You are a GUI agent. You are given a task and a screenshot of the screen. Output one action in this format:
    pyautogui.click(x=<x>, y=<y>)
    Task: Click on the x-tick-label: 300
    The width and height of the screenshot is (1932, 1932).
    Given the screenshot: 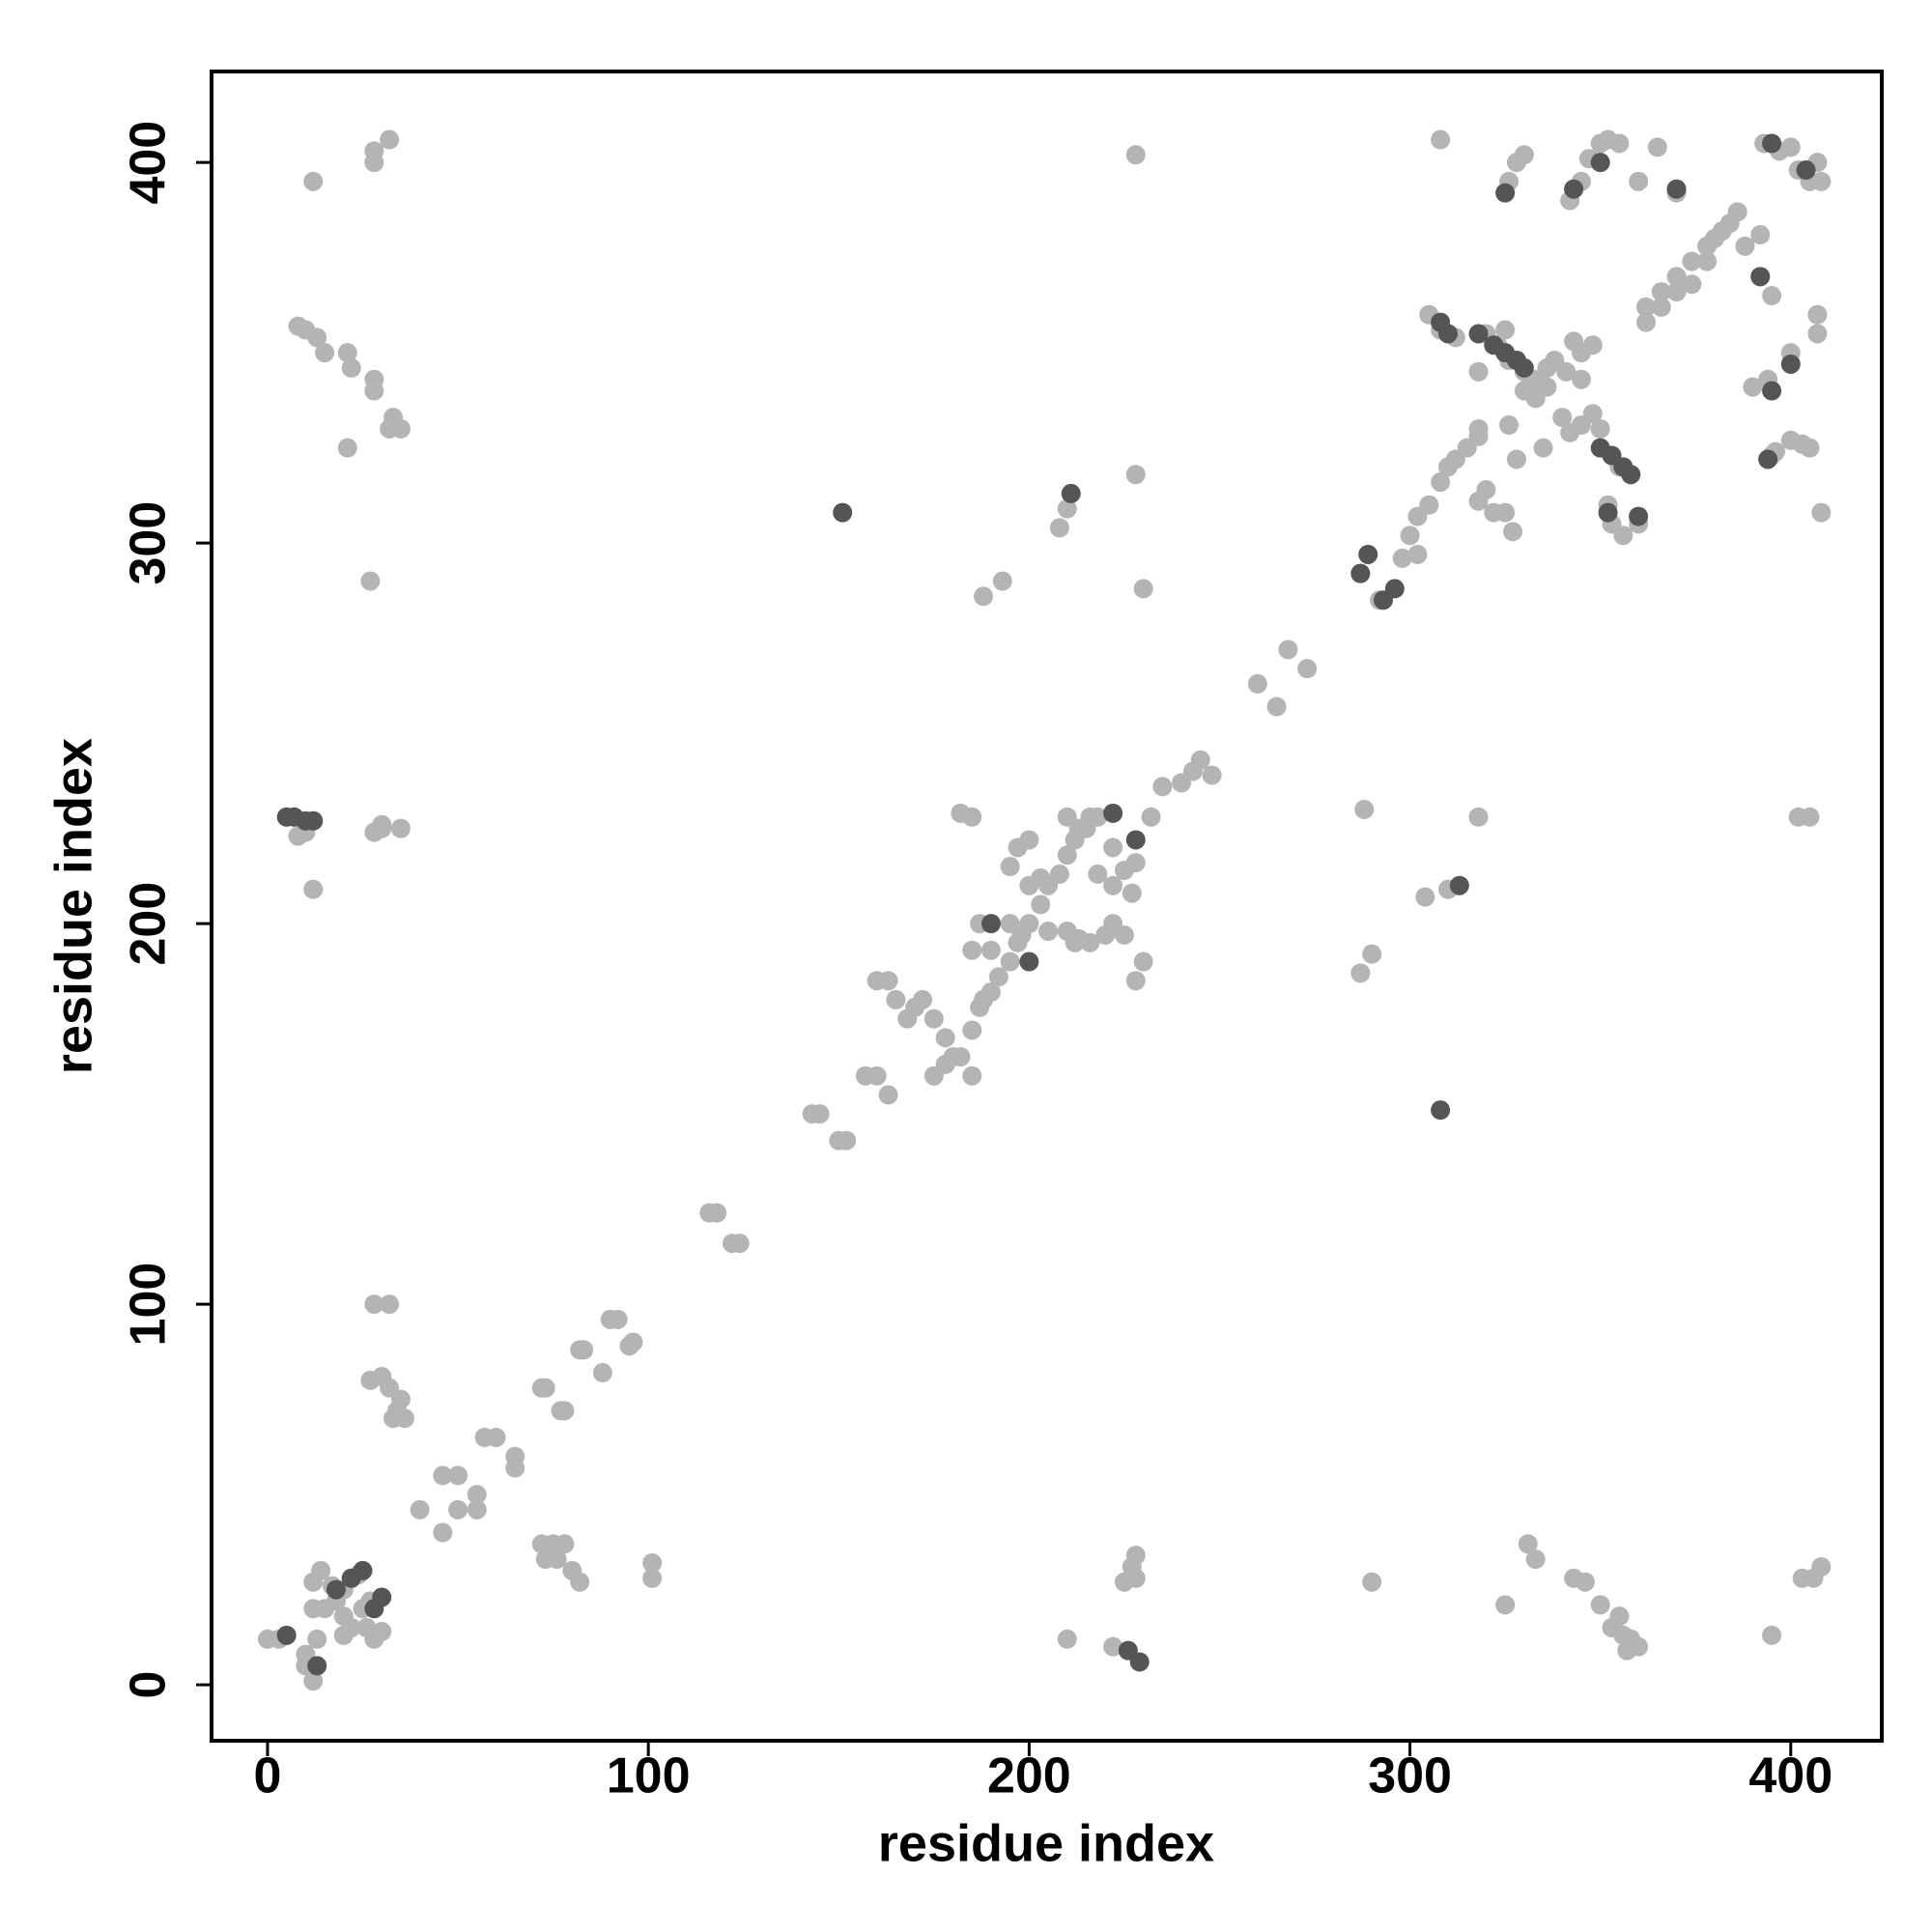 What is the action you would take?
    pyautogui.click(x=1410, y=1776)
    